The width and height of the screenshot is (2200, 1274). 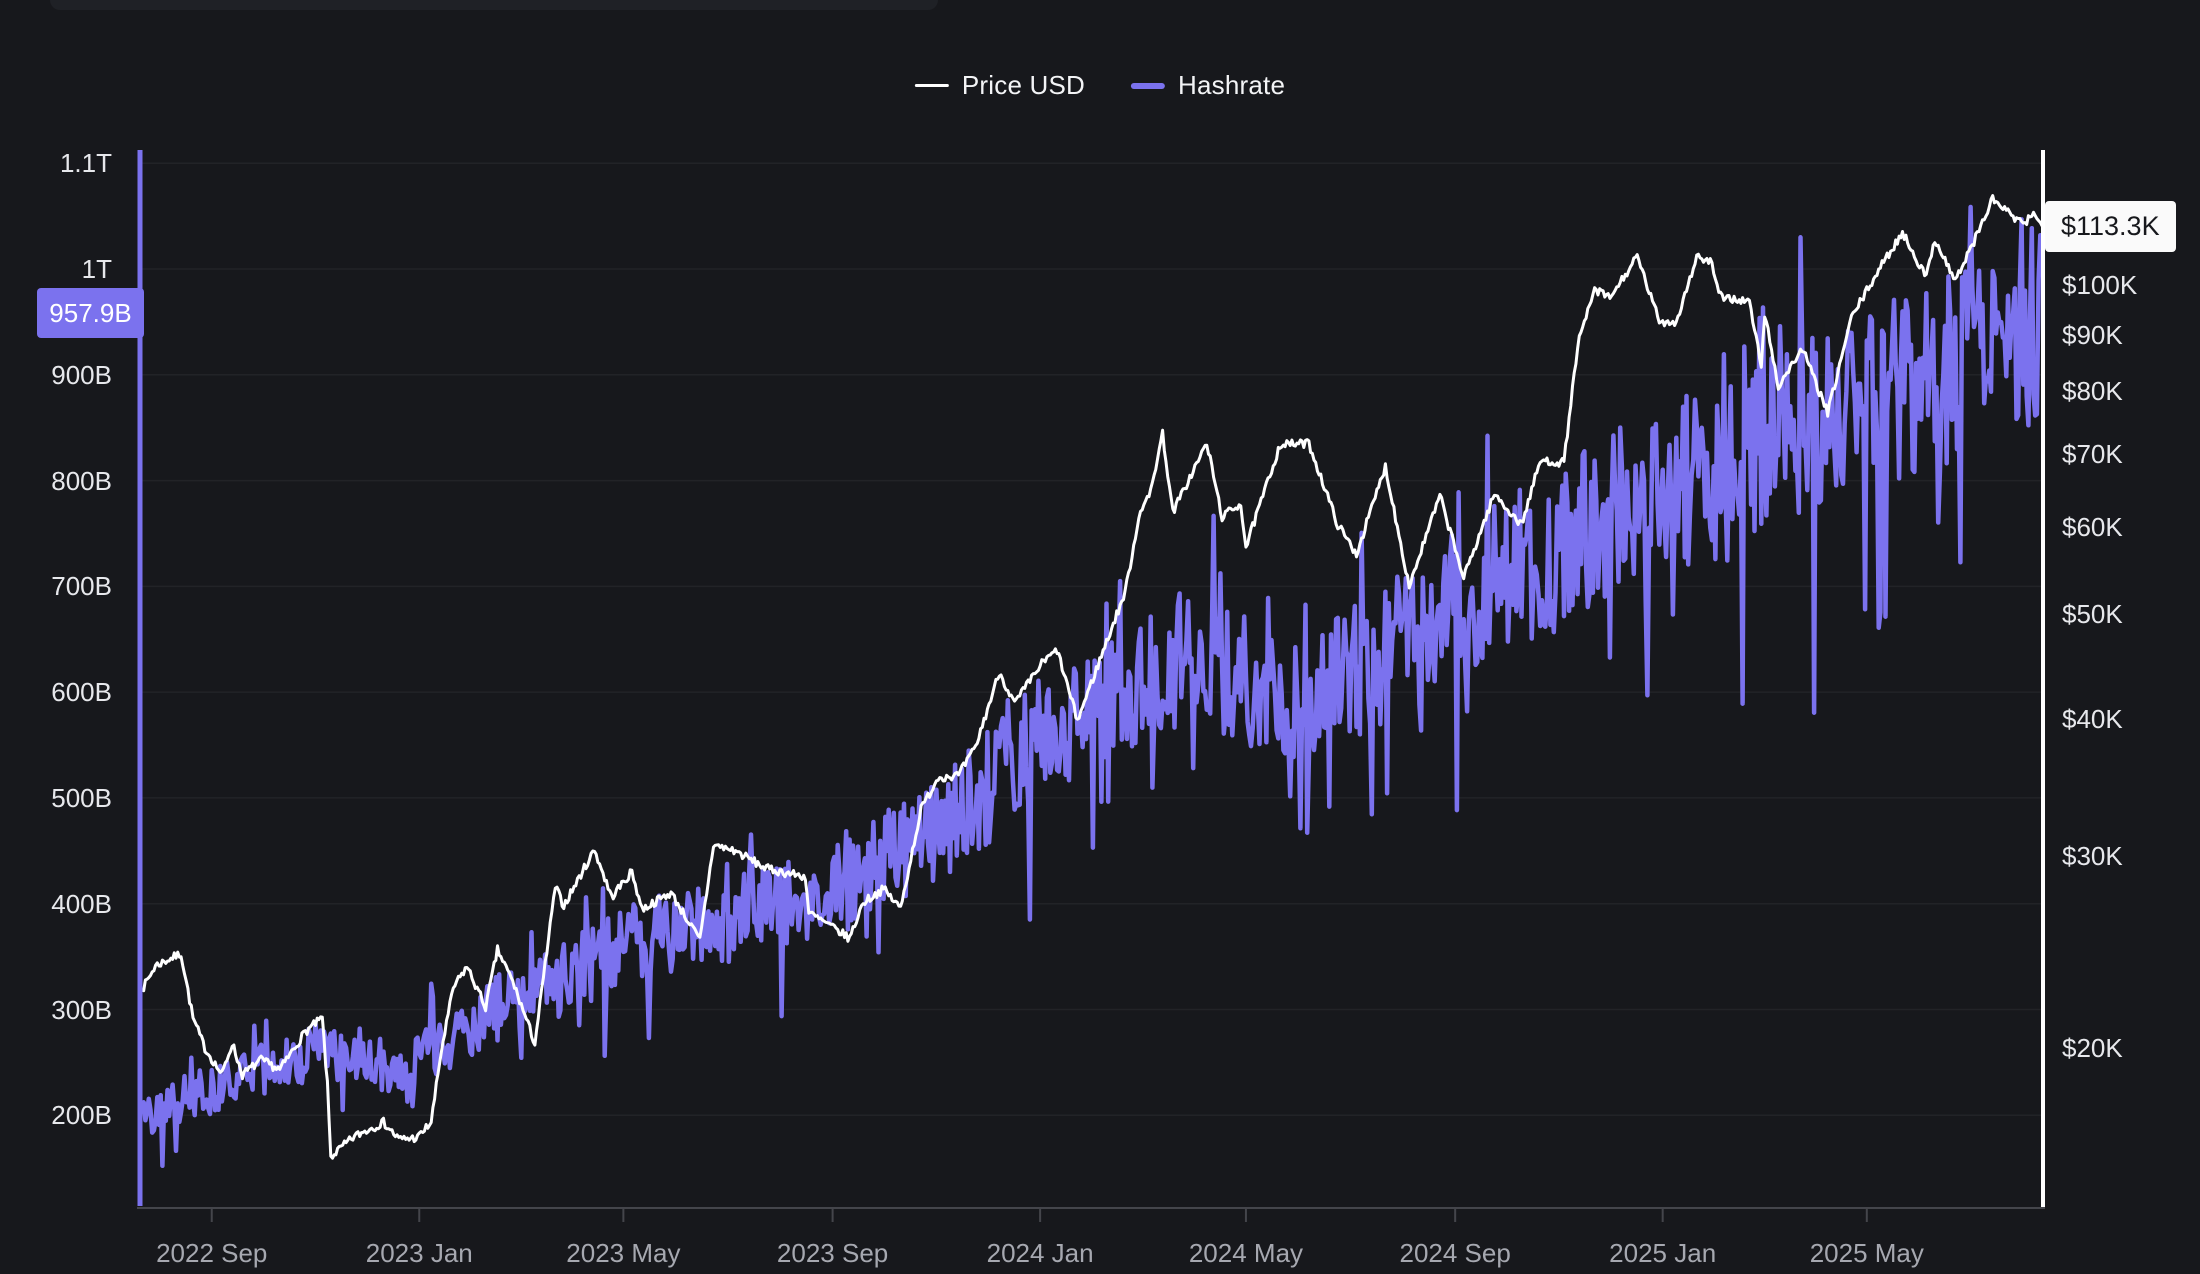 I want to click on price-current-value-badge: $113.3K, so click(x=2110, y=226).